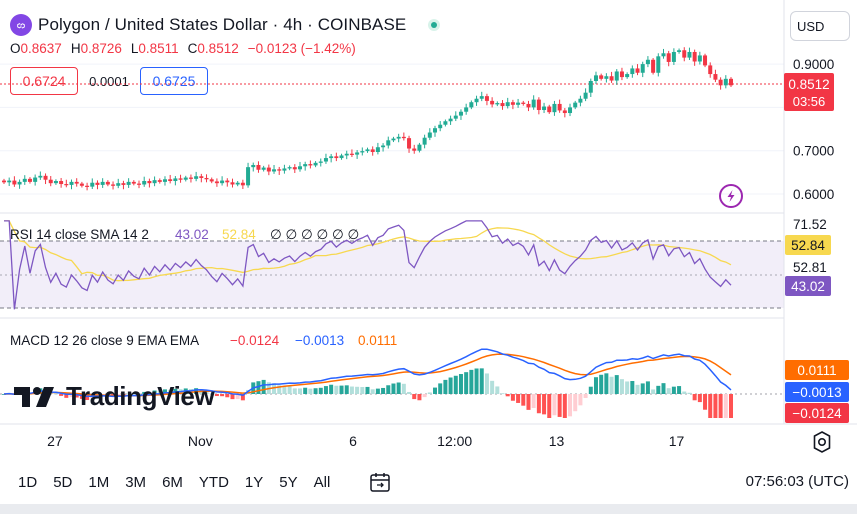 The height and width of the screenshot is (514, 857). What do you see at coordinates (810, 224) in the screenshot?
I see `rsi-axis-top: 71.52` at bounding box center [810, 224].